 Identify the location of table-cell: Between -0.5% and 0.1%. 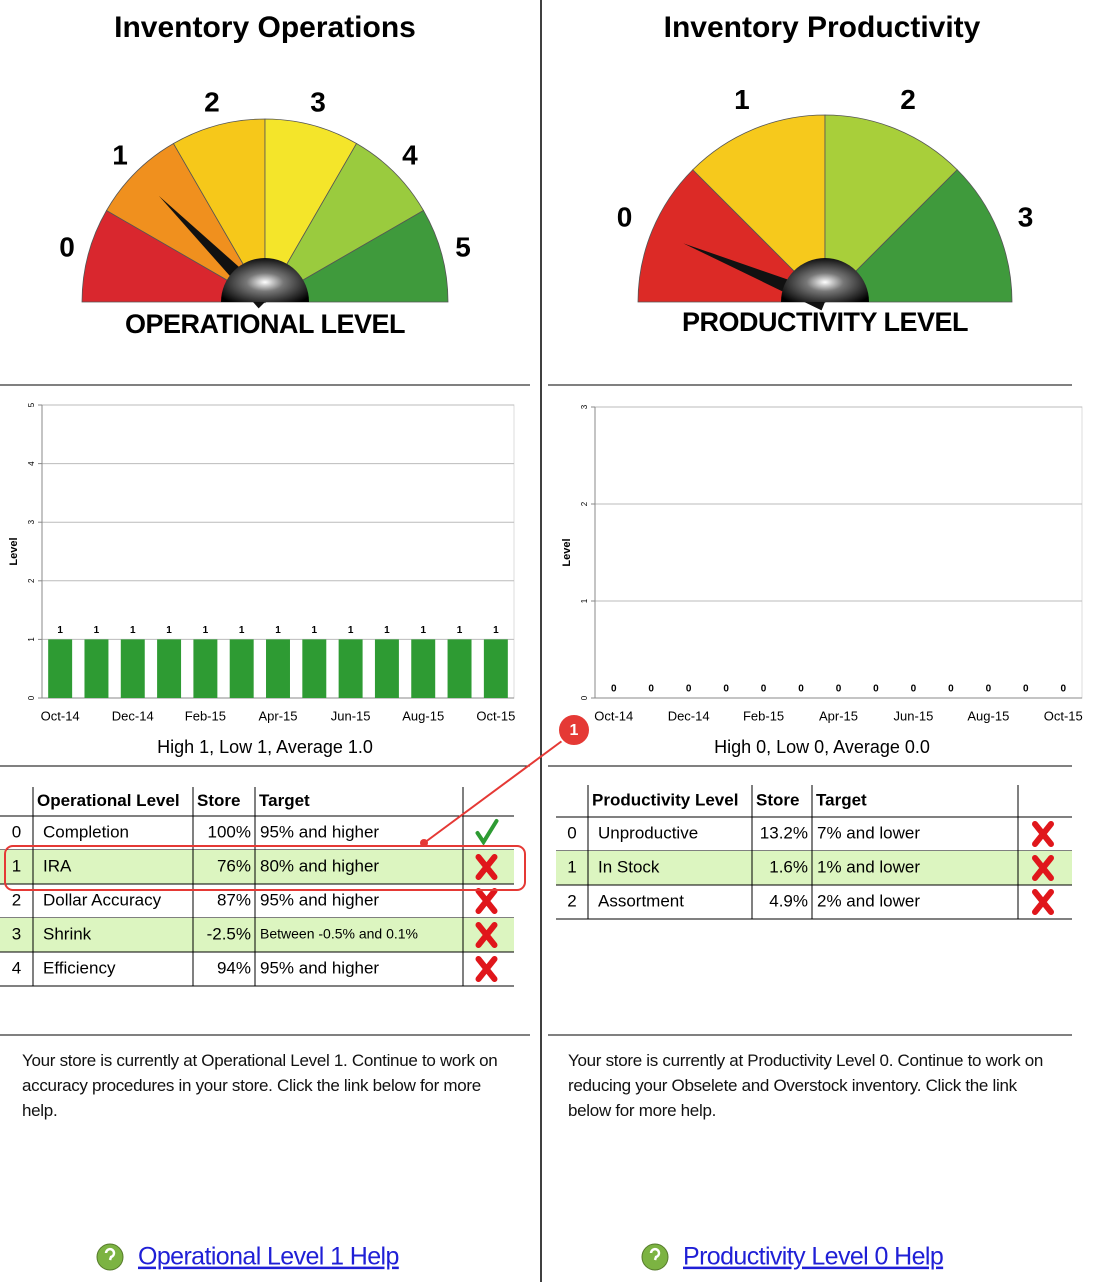
(339, 934).